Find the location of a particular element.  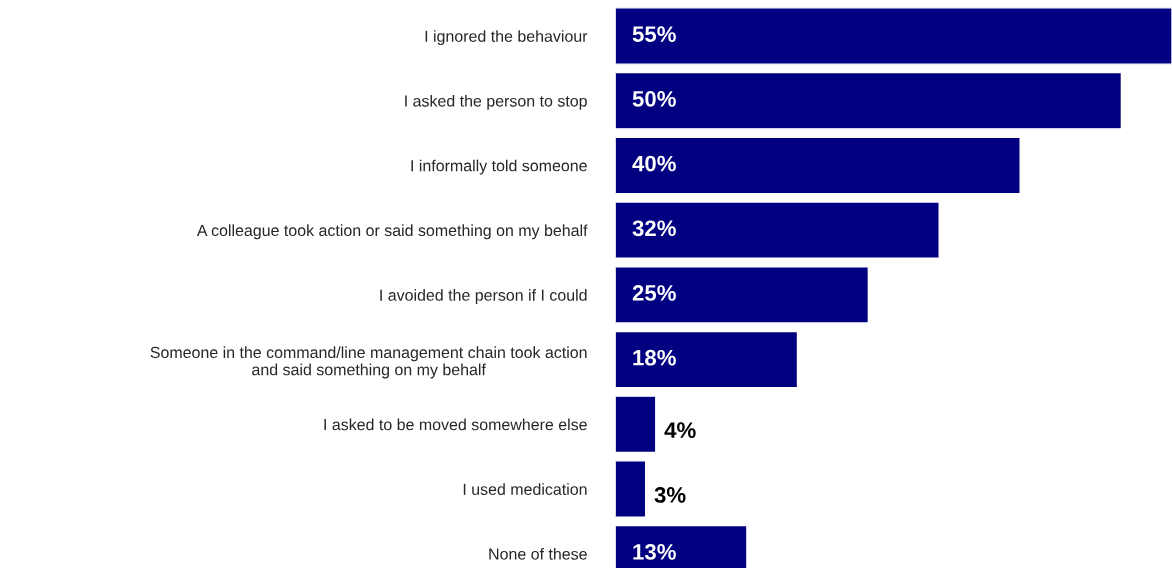

y-tick-label: Someone in the command/line management chain took action and said something on my behalf is located at coordinates (368, 362).